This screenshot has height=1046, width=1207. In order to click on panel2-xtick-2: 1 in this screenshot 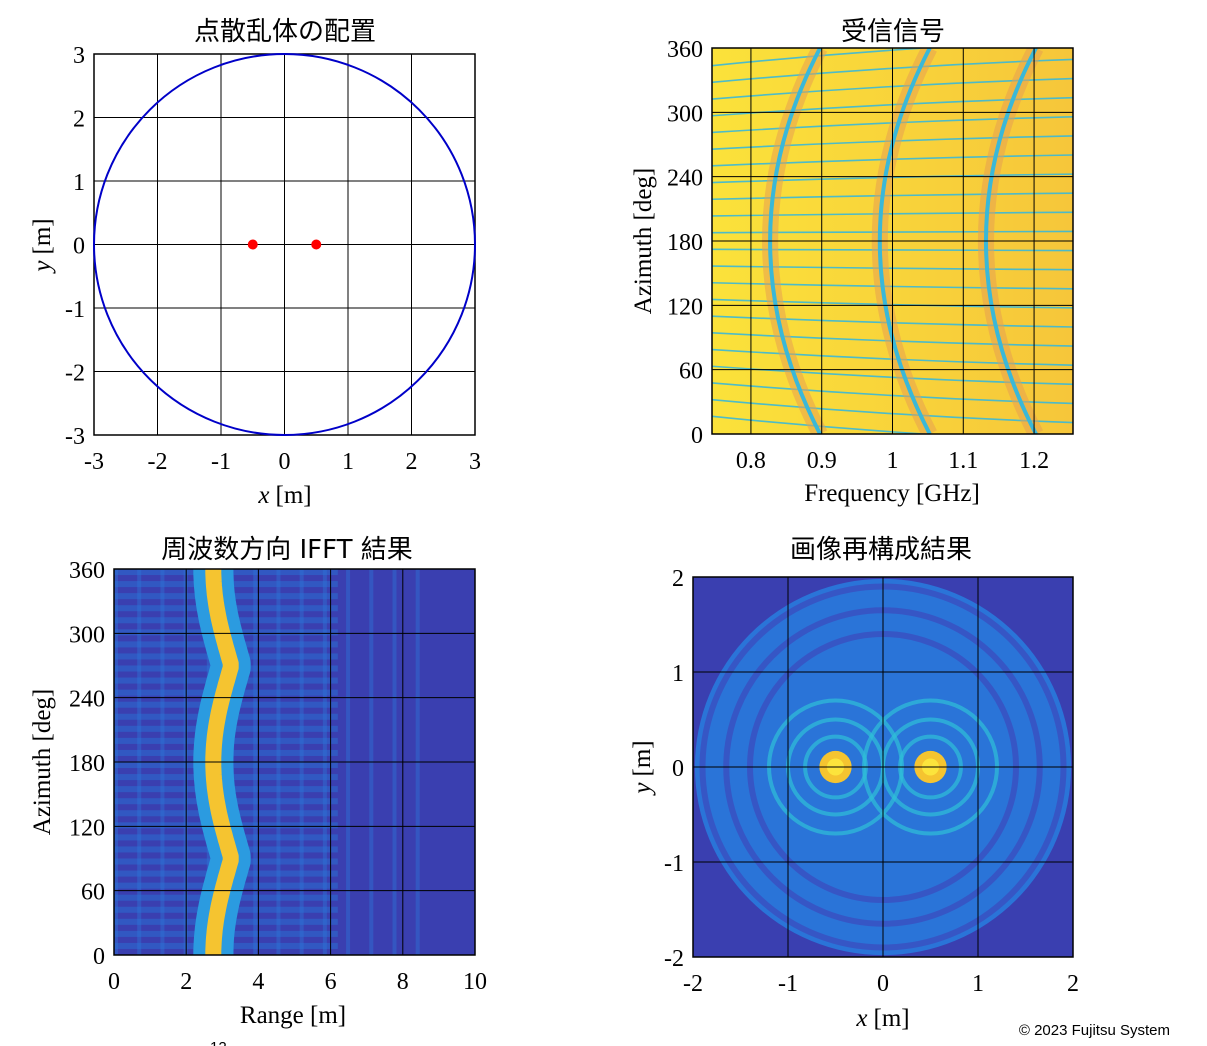, I will do `click(893, 461)`.